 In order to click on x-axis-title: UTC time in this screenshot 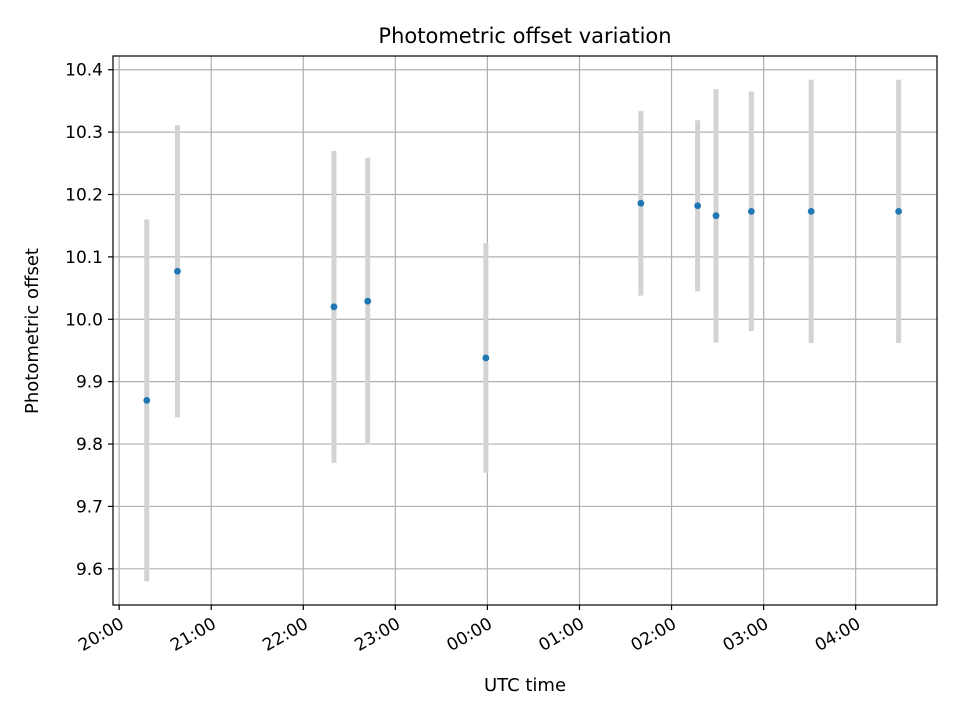, I will do `click(525, 685)`.